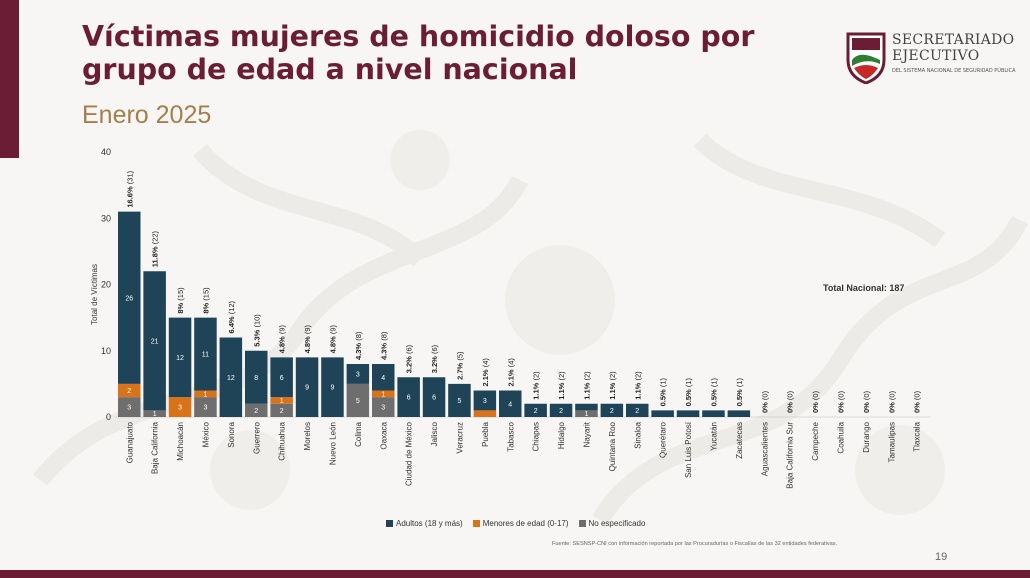  I want to click on bar-annotation-count: (31), so click(129, 178).